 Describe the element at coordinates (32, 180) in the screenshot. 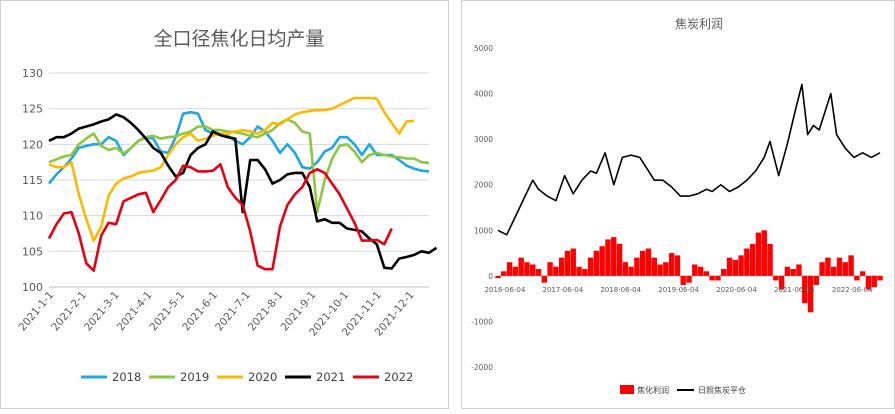

I see `y-tick-label: 115` at that location.